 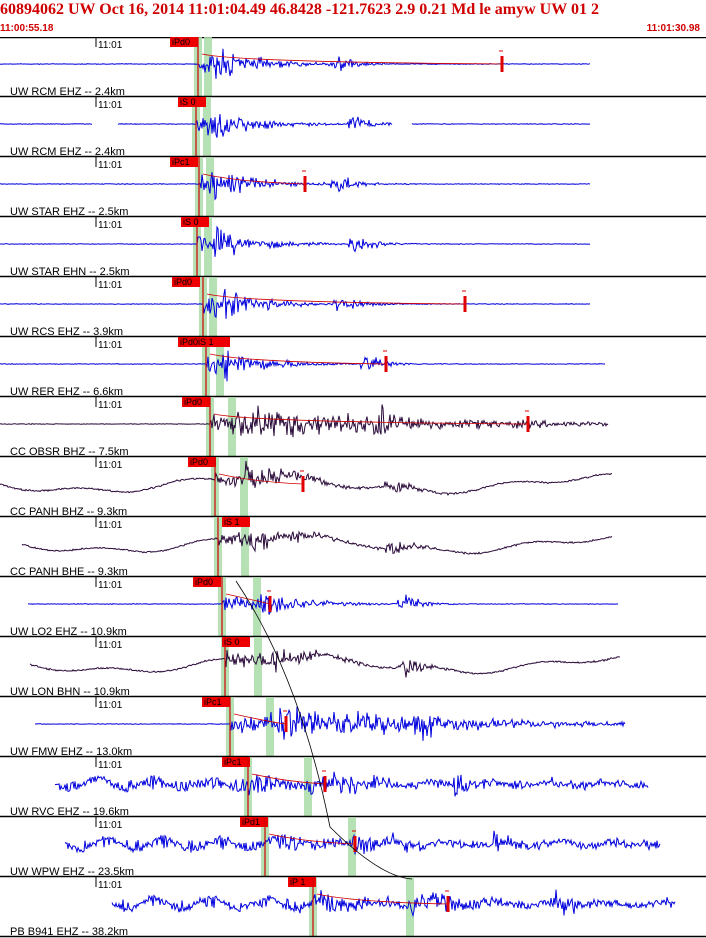 I want to click on trace-panel: 11:01 iPd0 CC OBSR BHZ -- 7.5km, so click(x=353, y=427).